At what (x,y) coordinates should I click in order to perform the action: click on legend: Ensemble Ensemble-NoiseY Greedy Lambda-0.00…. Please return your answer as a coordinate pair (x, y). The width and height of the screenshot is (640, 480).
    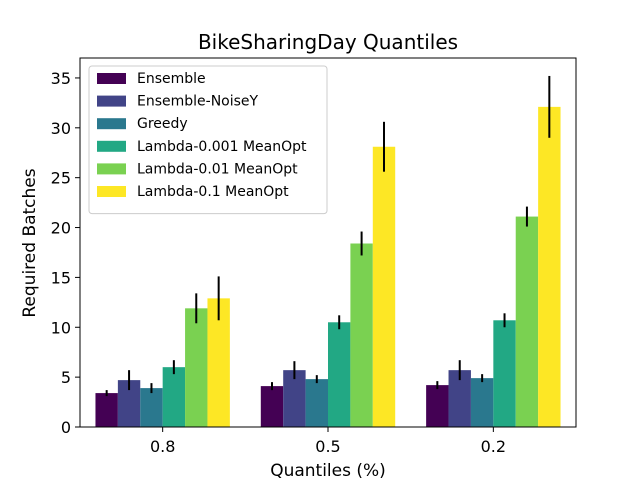
    Looking at the image, I should click on (208, 140).